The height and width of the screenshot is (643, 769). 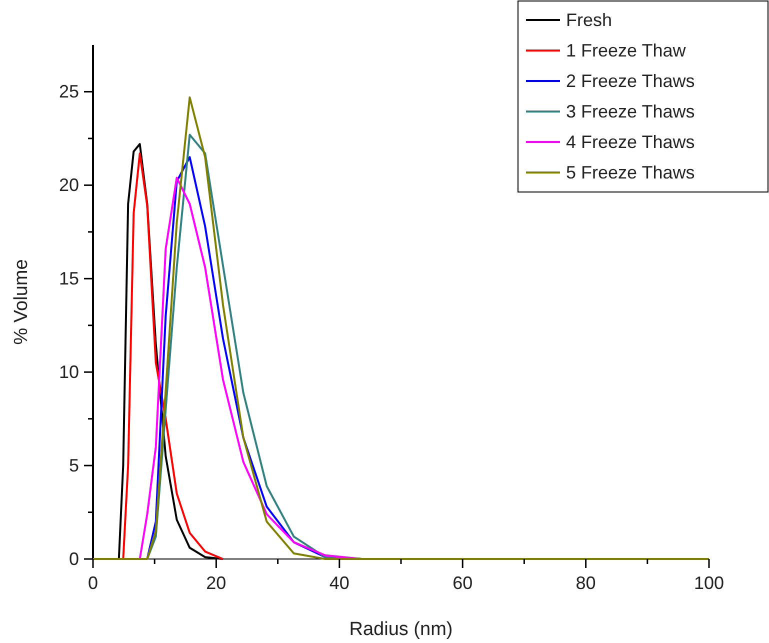 What do you see at coordinates (339, 583) in the screenshot?
I see `x-tick-label: 40` at bounding box center [339, 583].